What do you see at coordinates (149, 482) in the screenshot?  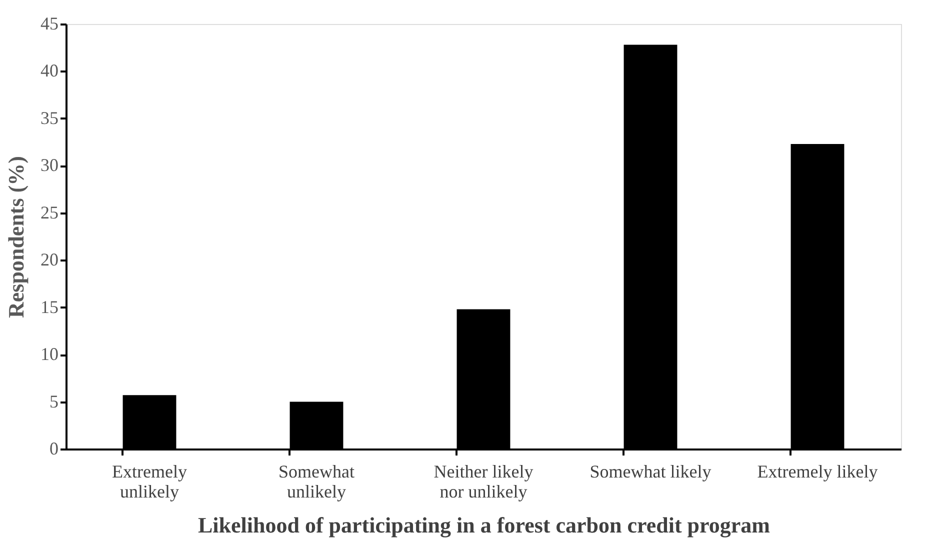 I see `x-tick-label: Extremely unlikely` at bounding box center [149, 482].